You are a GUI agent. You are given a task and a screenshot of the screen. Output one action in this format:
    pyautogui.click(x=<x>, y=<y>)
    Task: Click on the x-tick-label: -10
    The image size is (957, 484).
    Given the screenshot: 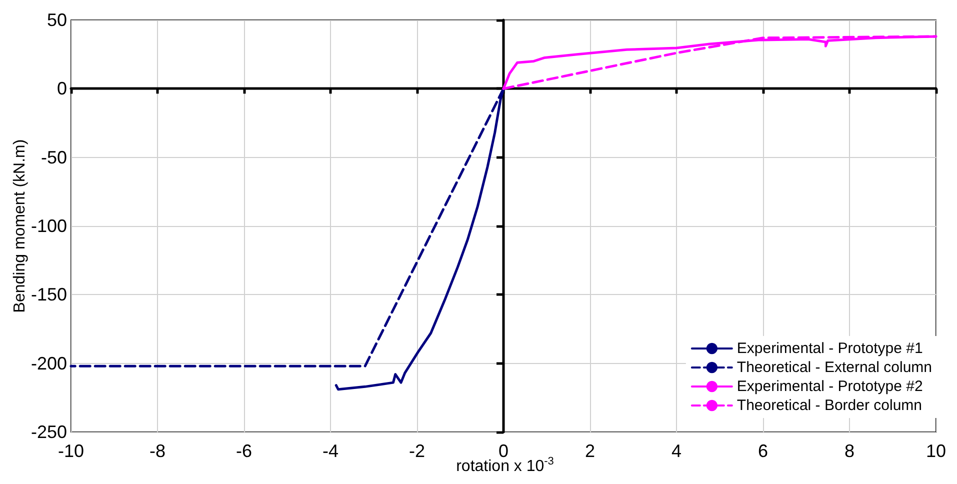 What is the action you would take?
    pyautogui.click(x=71, y=451)
    